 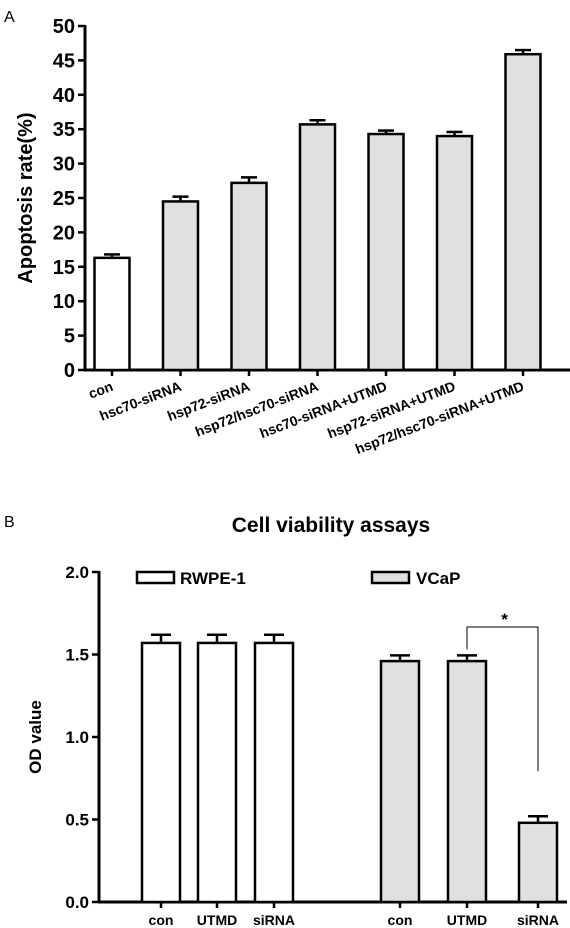 What do you see at coordinates (77, 655) in the screenshot?
I see `y-tick-label: 1.5` at bounding box center [77, 655].